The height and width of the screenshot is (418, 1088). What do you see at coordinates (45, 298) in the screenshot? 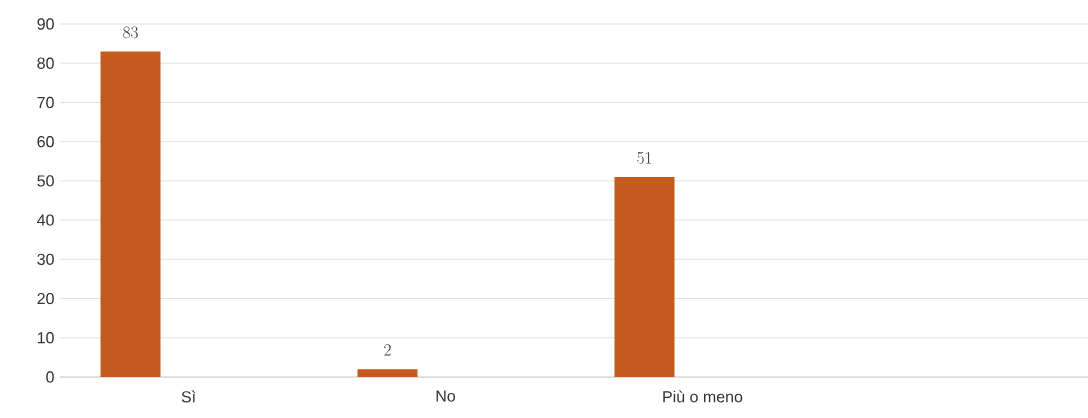
I see `y-tick-label: 20` at bounding box center [45, 298].